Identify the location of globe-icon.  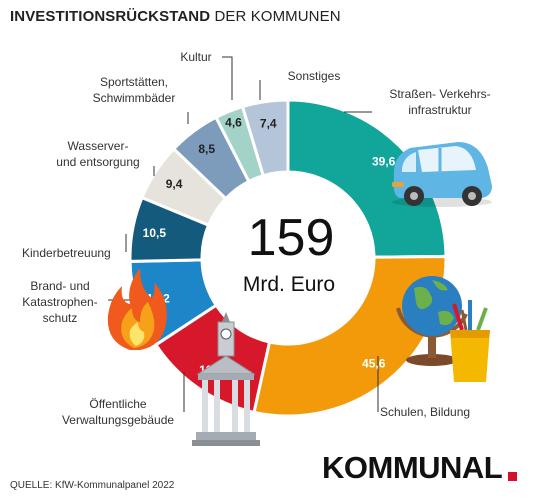
(432, 321).